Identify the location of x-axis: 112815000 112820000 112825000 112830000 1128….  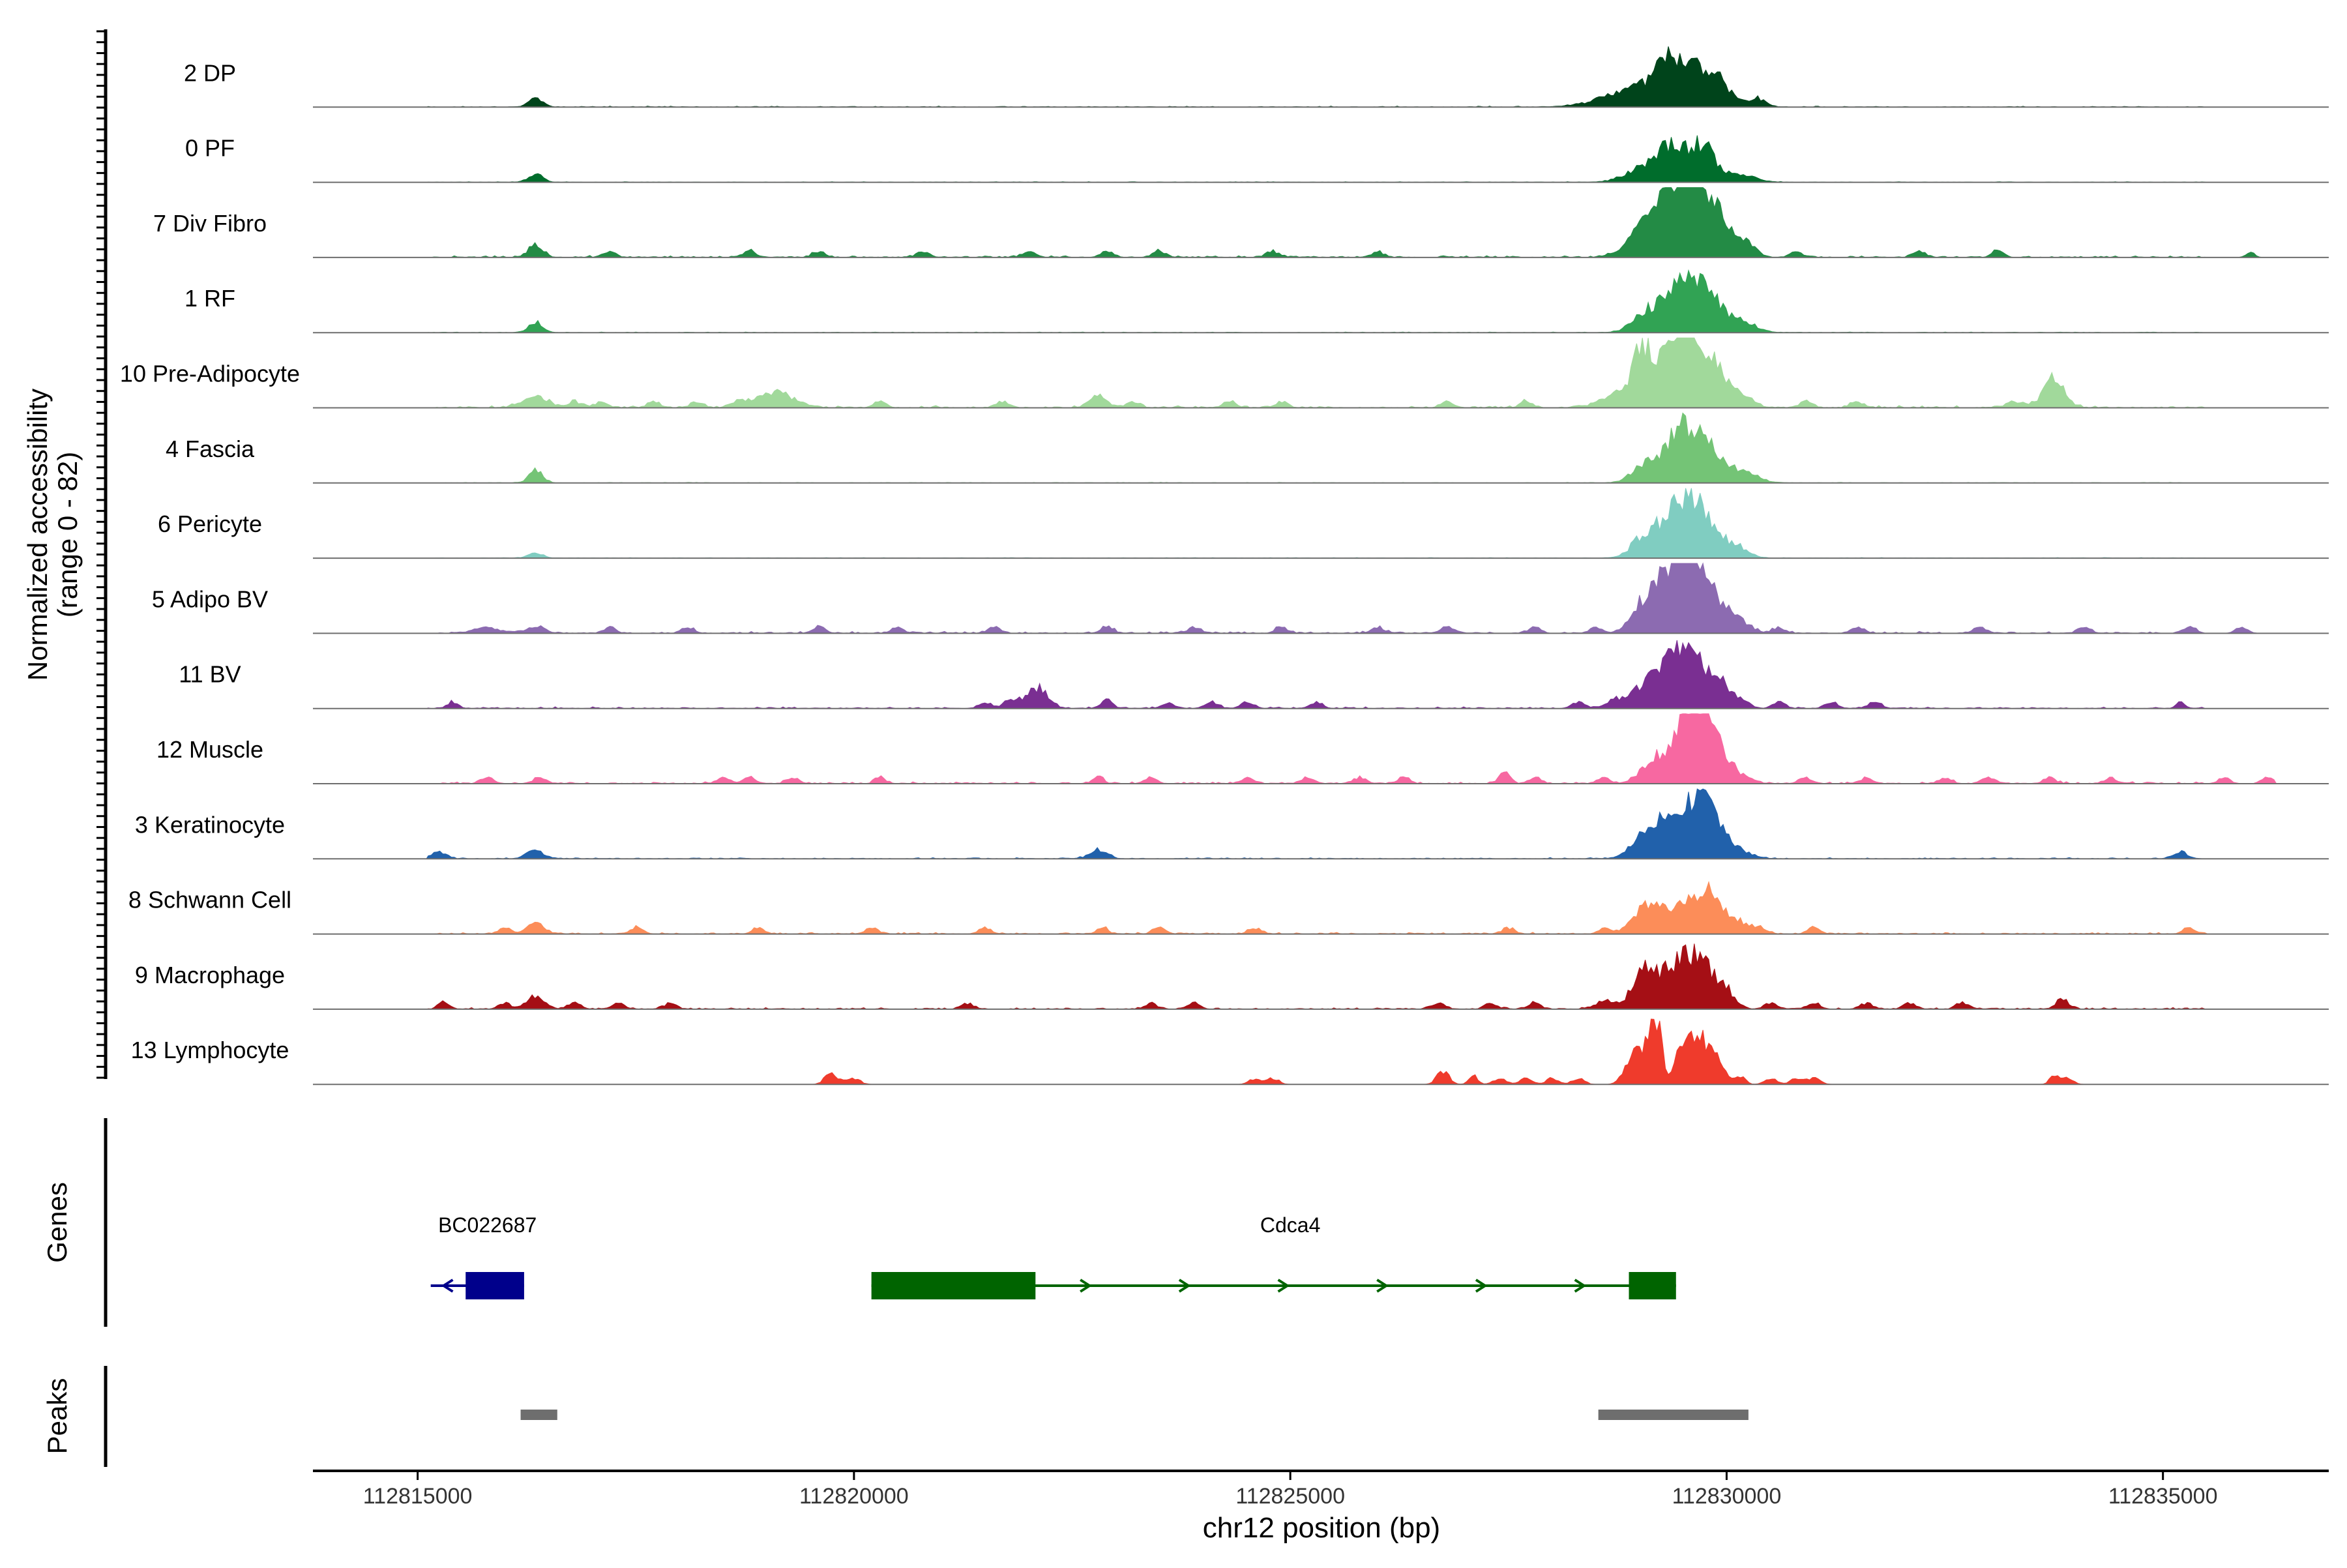
(1321, 1490).